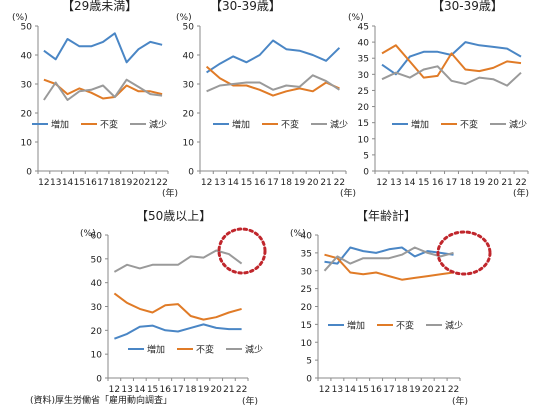  I want to click on chart4-x-tick-label: 18, so click(191, 390).